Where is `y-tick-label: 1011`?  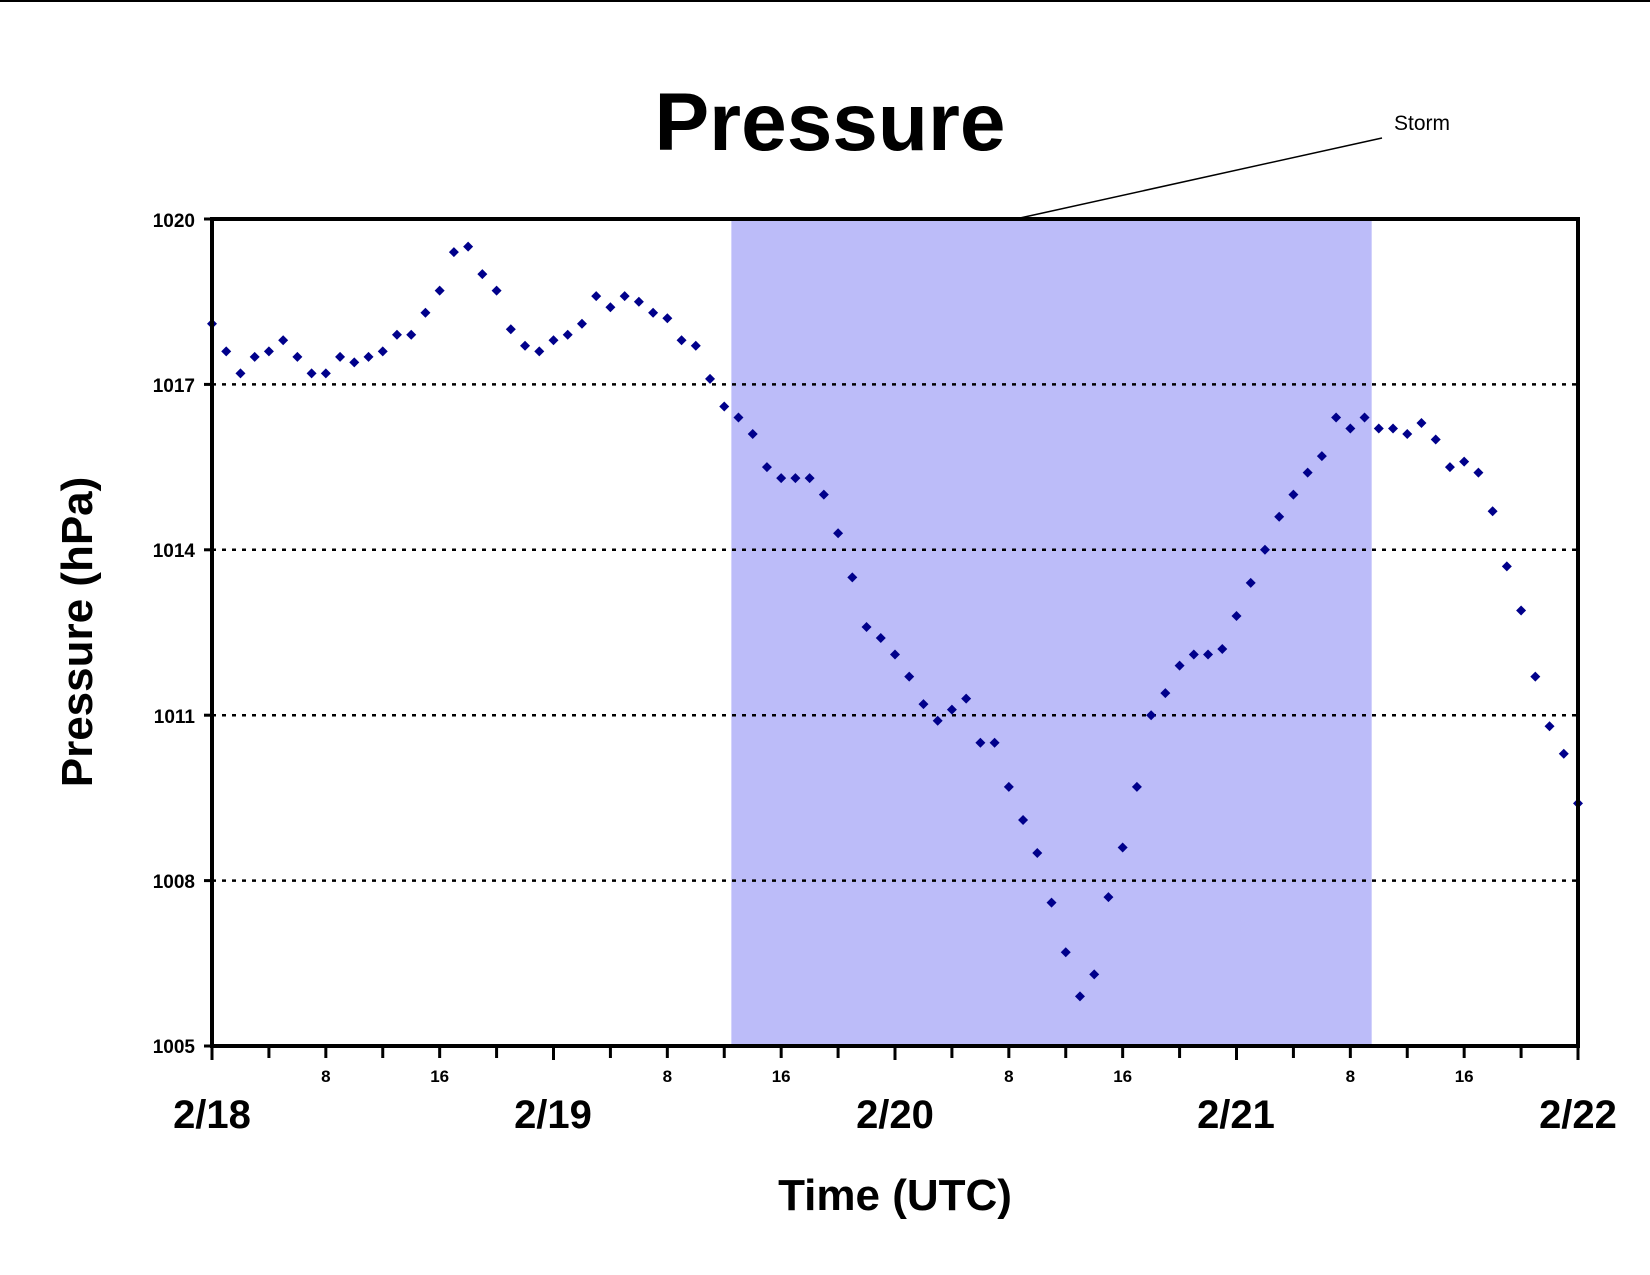
y-tick-label: 1011 is located at coordinates (175, 717).